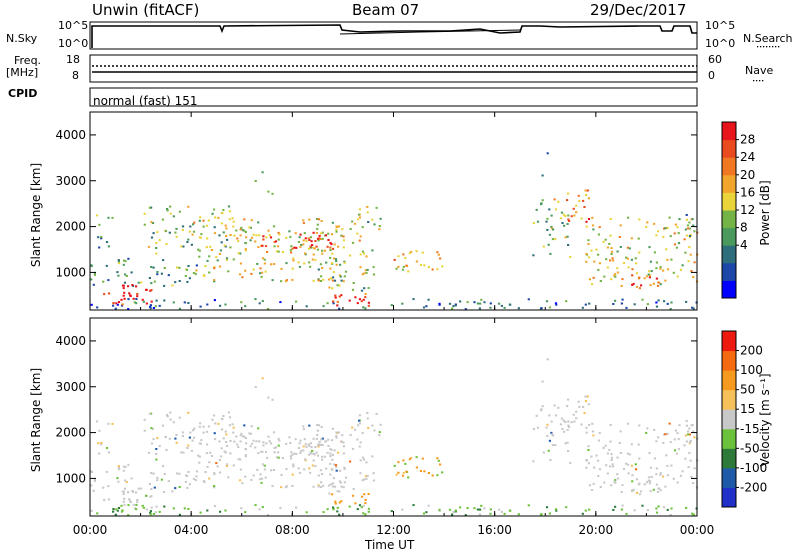 The height and width of the screenshot is (554, 800). I want to click on nave-legend-dots, so click(758, 81).